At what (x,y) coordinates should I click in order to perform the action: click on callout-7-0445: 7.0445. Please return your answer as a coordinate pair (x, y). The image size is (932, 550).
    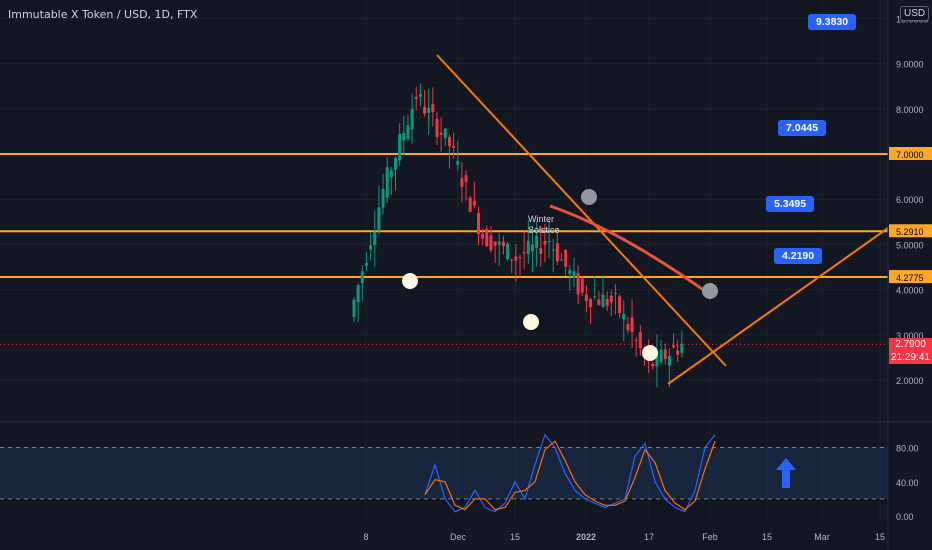
    Looking at the image, I should click on (802, 128).